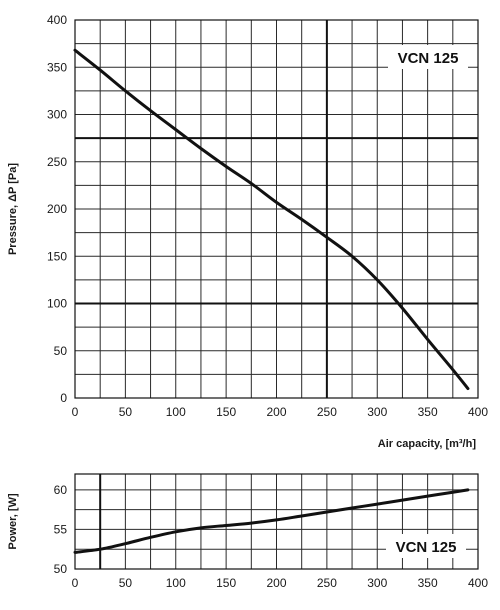 Image resolution: width=500 pixels, height=610 pixels. What do you see at coordinates (57, 115) in the screenshot?
I see `y-tick-label: 300` at bounding box center [57, 115].